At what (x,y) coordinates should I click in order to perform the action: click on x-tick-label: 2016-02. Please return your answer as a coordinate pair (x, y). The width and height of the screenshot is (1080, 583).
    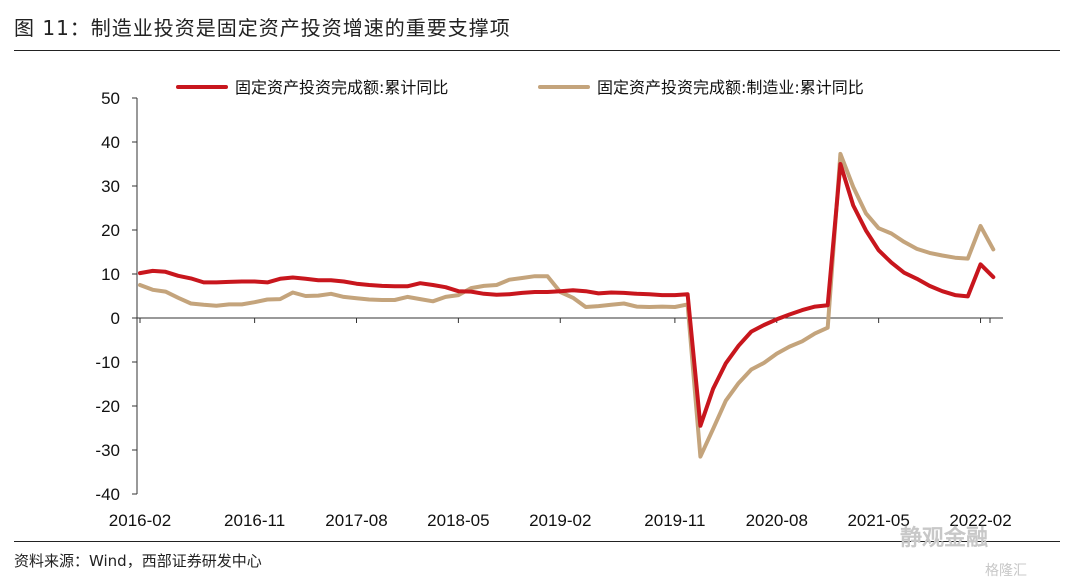
    Looking at the image, I should click on (140, 520).